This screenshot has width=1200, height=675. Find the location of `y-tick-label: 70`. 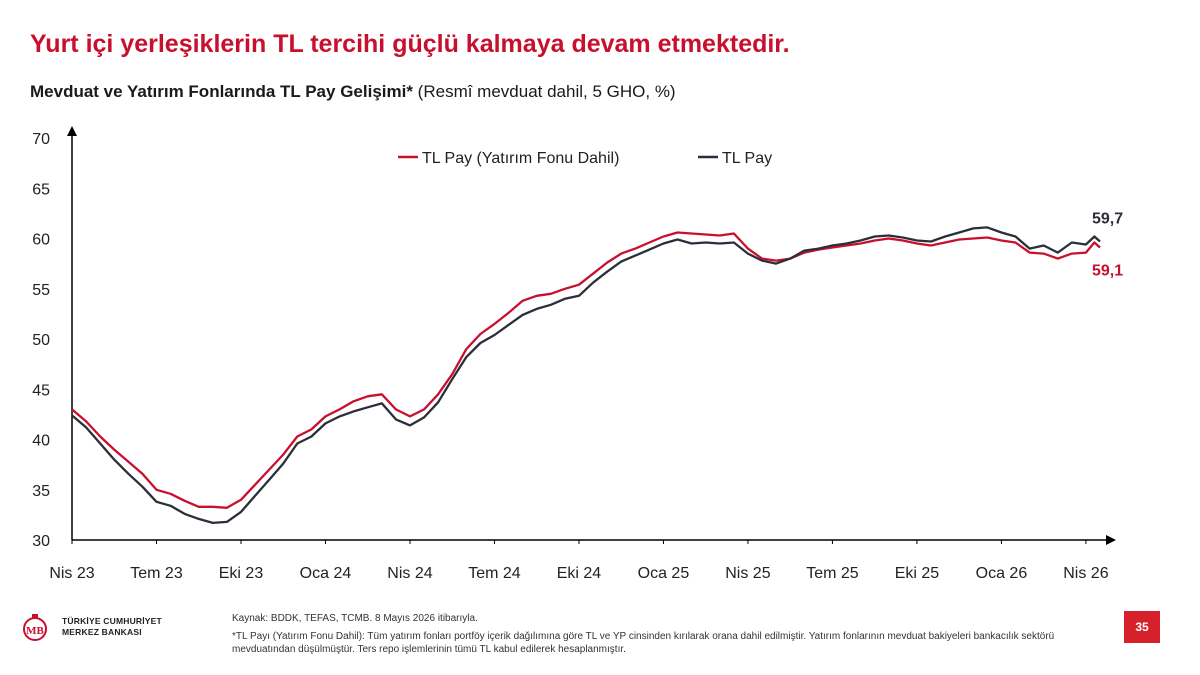

y-tick-label: 70 is located at coordinates (41, 139).